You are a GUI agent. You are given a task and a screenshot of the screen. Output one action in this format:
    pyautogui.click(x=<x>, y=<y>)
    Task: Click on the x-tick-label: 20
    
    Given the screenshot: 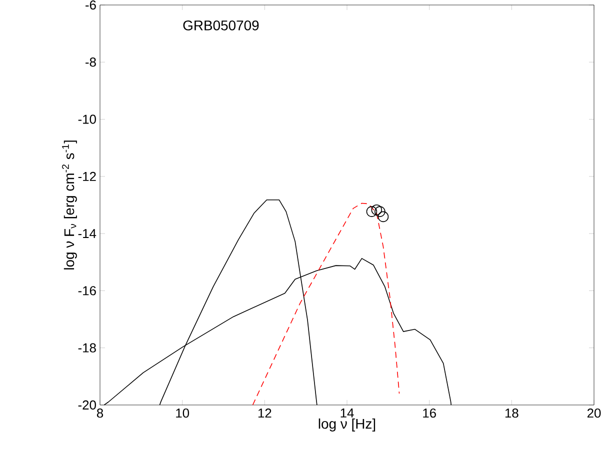 What is the action you would take?
    pyautogui.click(x=594, y=413)
    